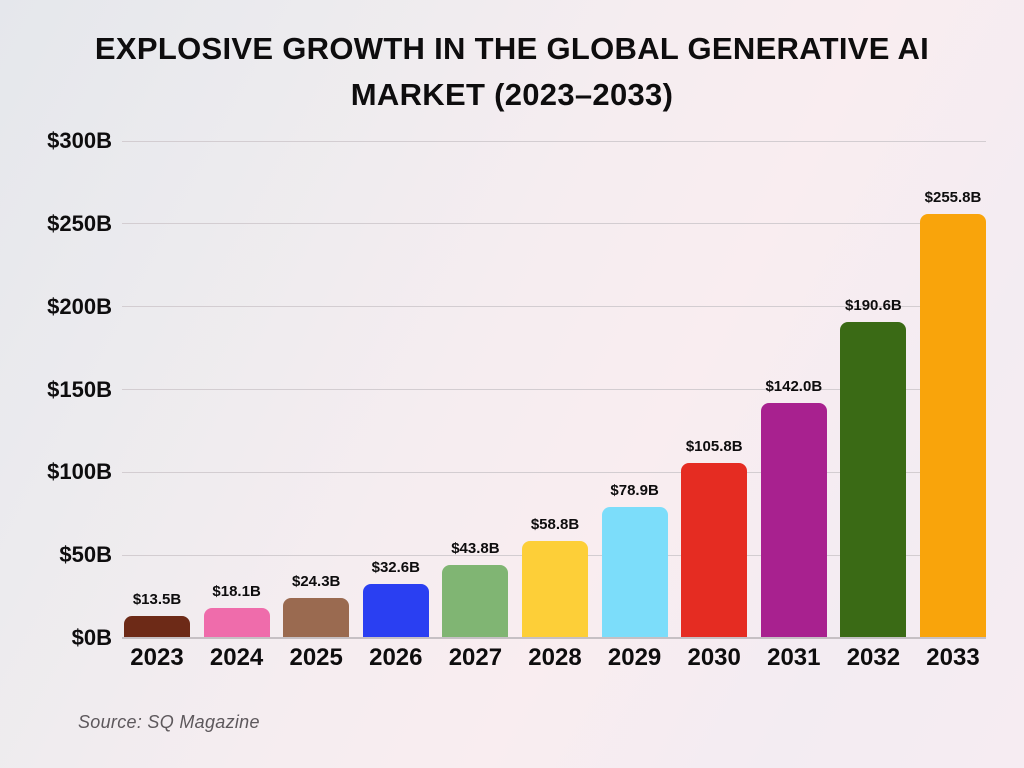 The image size is (1024, 768). I want to click on bar-2030, so click(714, 550).